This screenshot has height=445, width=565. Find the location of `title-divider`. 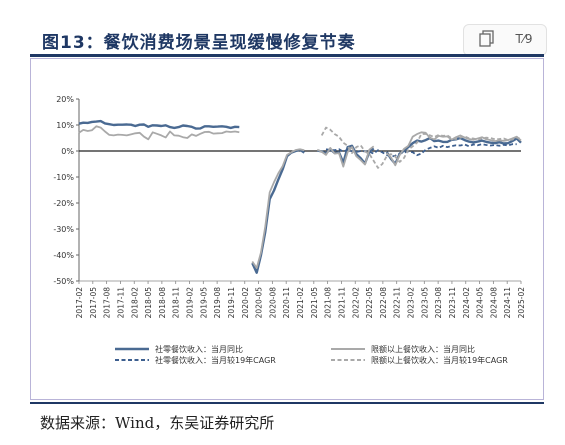

title-divider is located at coordinates (287, 55).